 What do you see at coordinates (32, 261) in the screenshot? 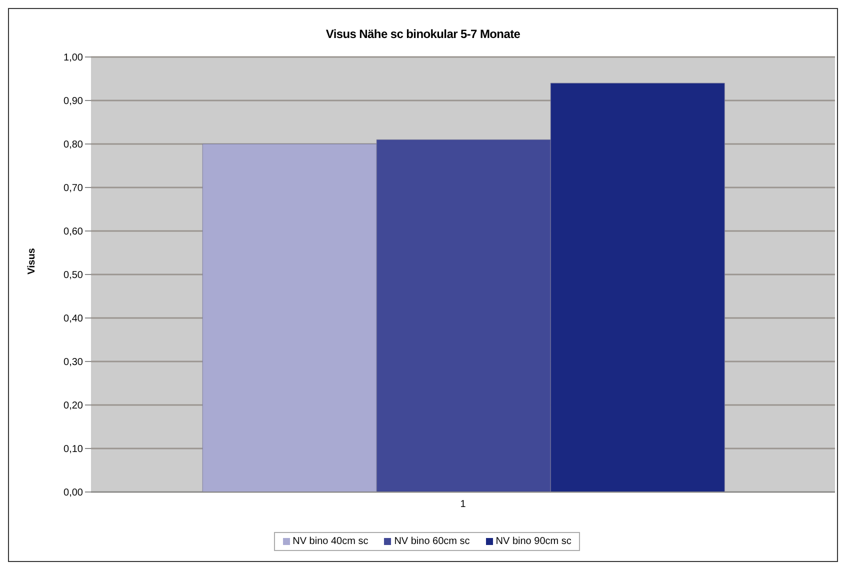
I see `y-axis-title: Visus` at bounding box center [32, 261].